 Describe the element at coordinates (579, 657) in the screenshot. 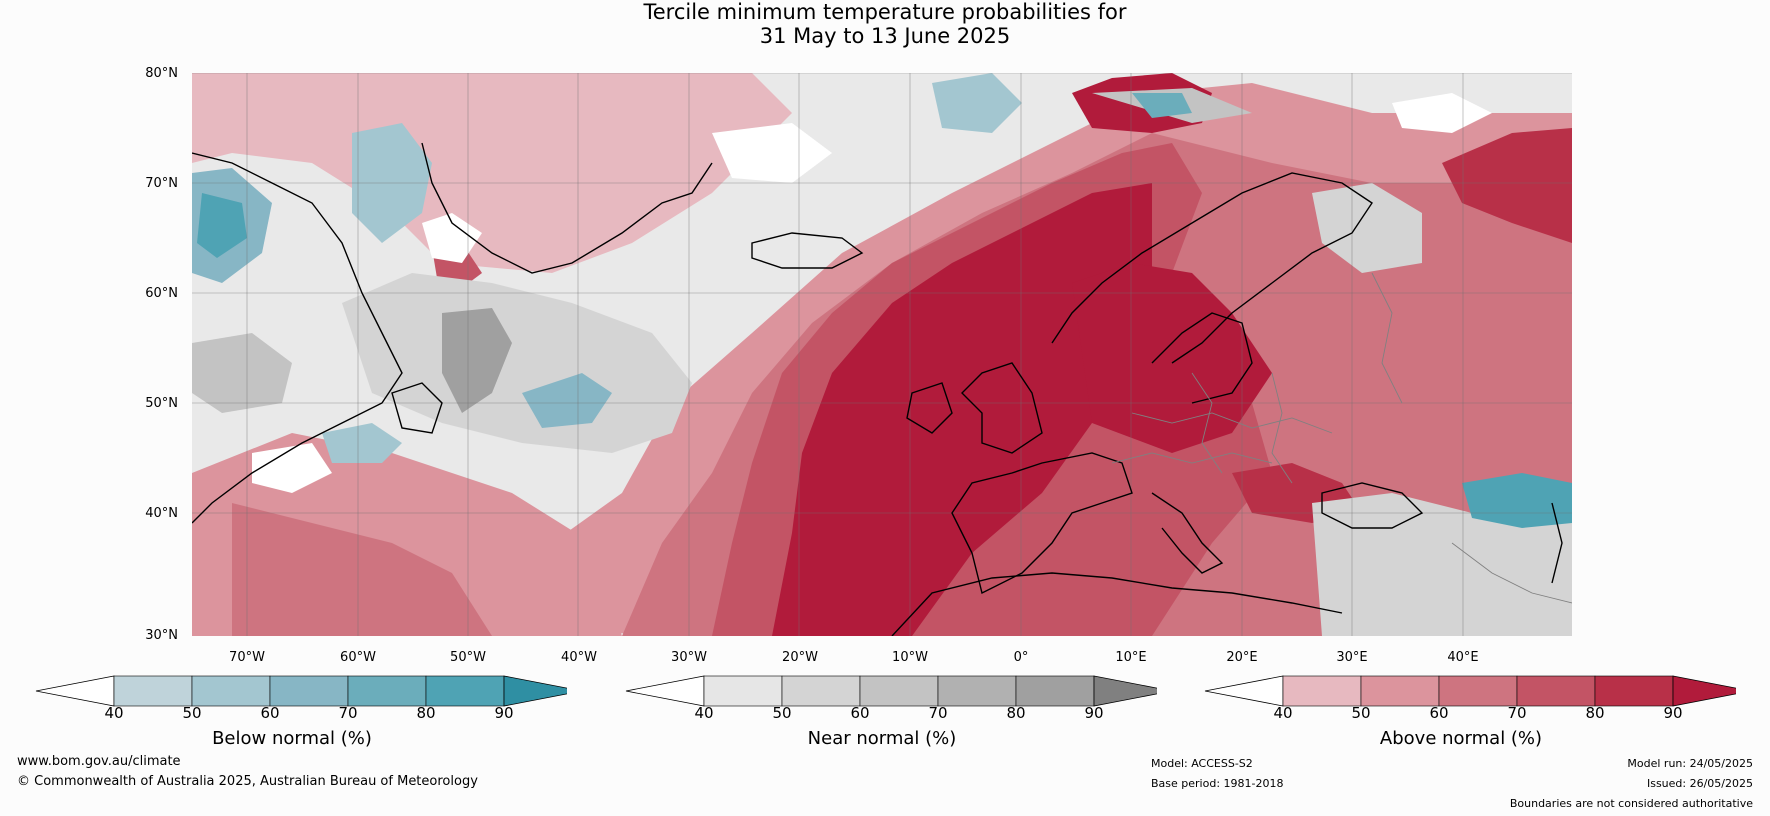

I see `lon-label-40w: 40°W` at that location.